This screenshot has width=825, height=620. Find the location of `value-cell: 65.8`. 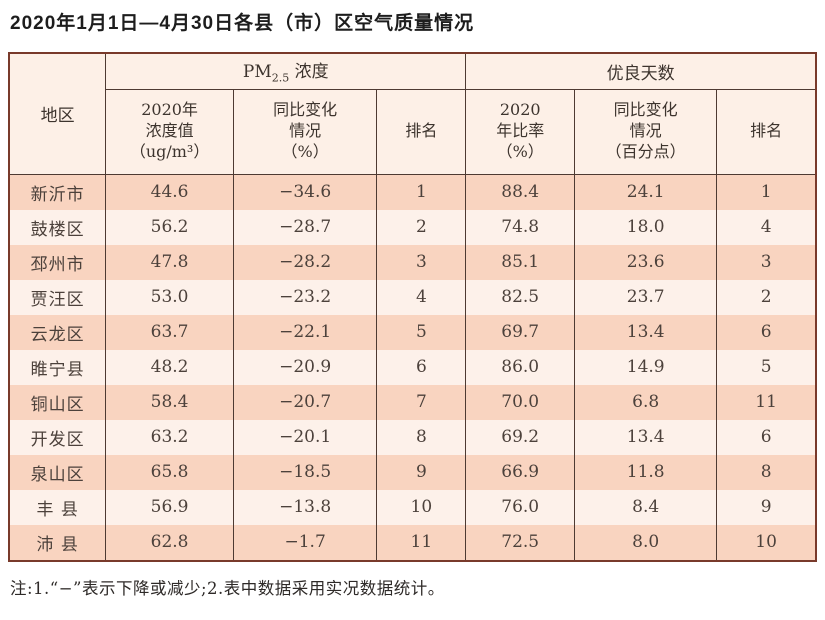

value-cell: 65.8 is located at coordinates (169, 472).